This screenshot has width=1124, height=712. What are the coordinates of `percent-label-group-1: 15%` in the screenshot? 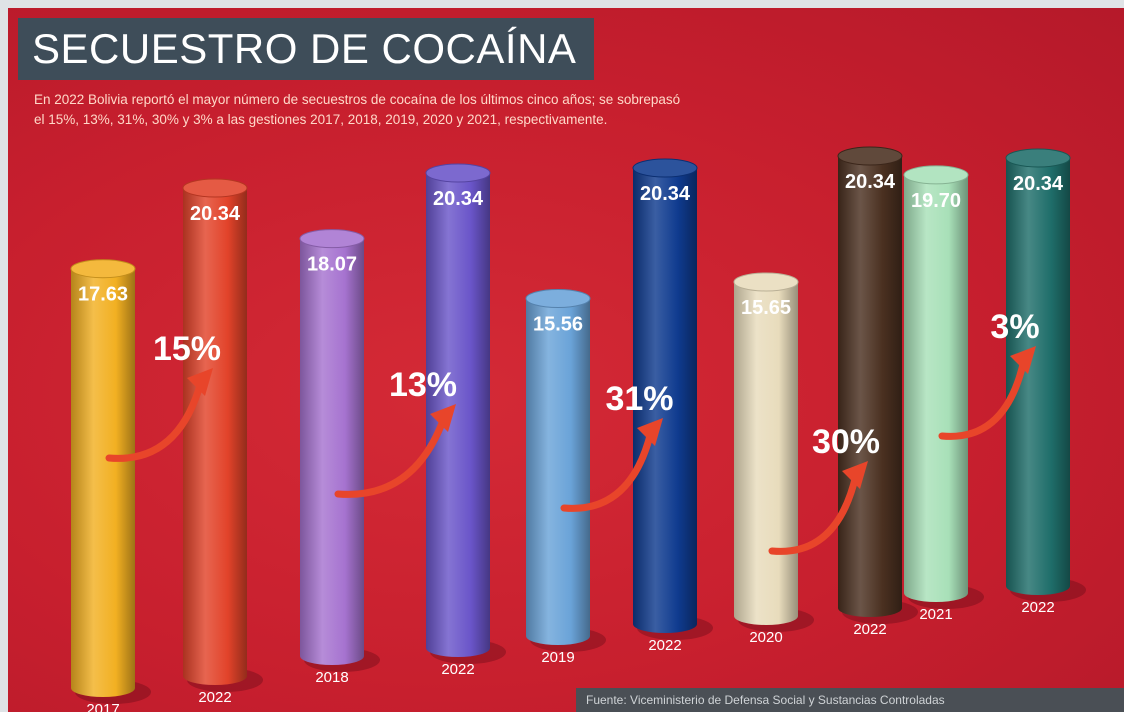 It's located at (187, 349).